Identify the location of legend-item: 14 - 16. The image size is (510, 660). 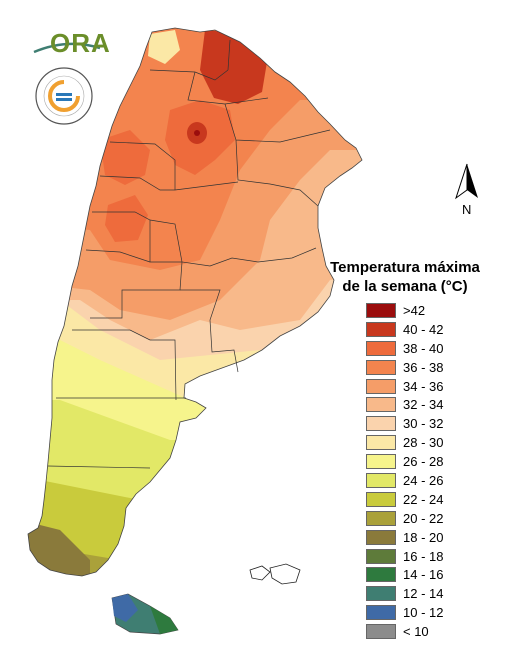
(404, 574).